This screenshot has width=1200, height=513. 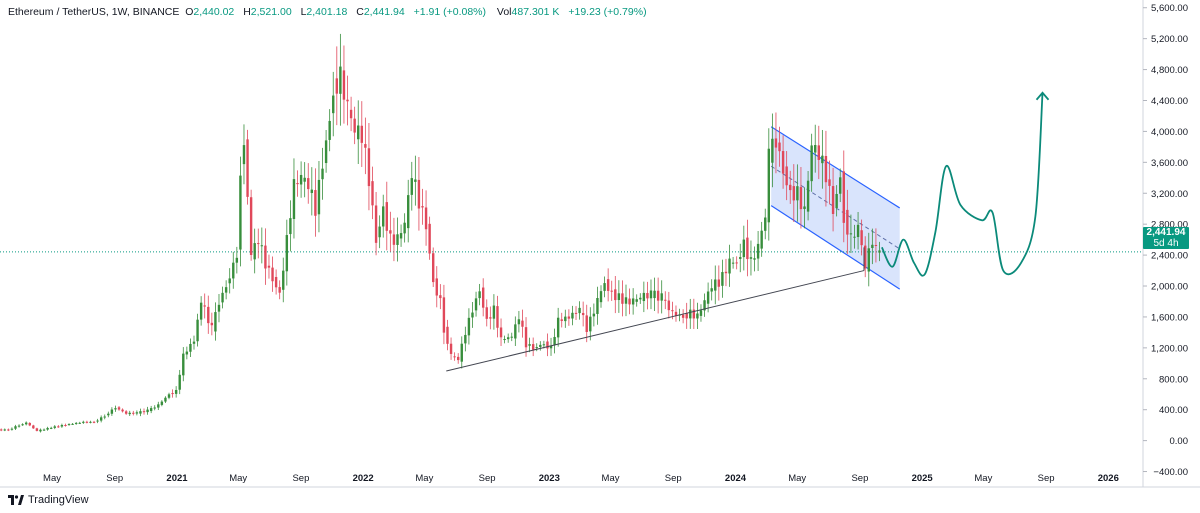 What do you see at coordinates (1179, 441) in the screenshot?
I see `y-tick-label: 0.00` at bounding box center [1179, 441].